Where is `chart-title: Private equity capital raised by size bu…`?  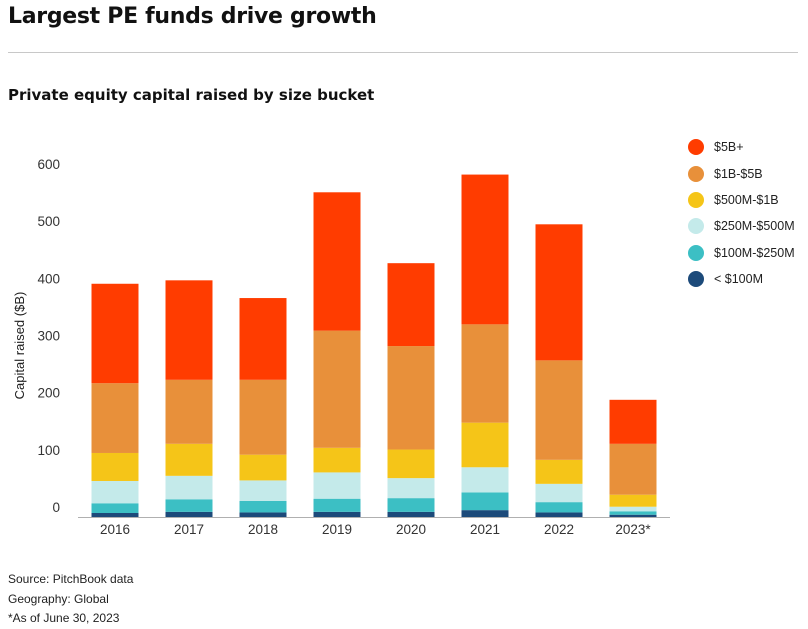
chart-title: Private equity capital raised by size bu… is located at coordinates (191, 95).